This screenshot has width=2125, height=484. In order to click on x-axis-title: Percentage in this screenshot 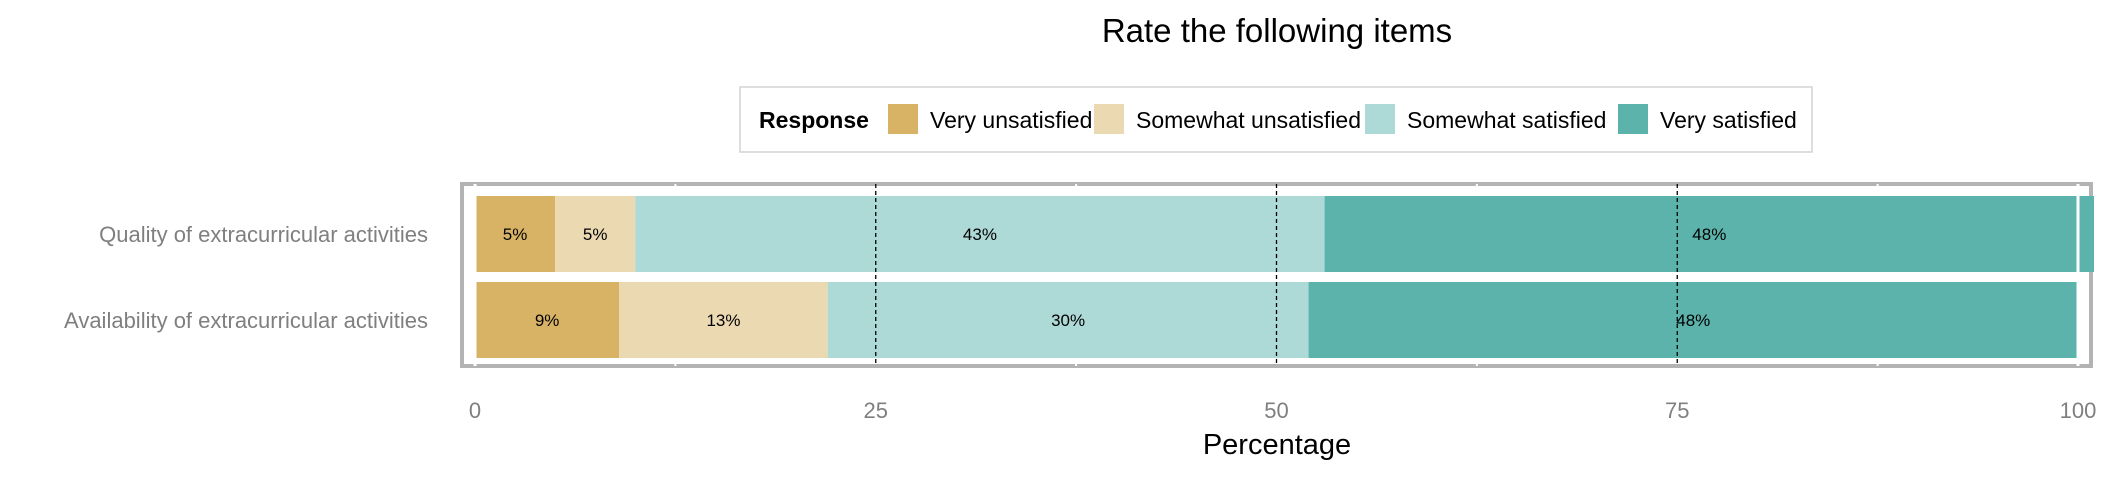, I will do `click(1277, 445)`.